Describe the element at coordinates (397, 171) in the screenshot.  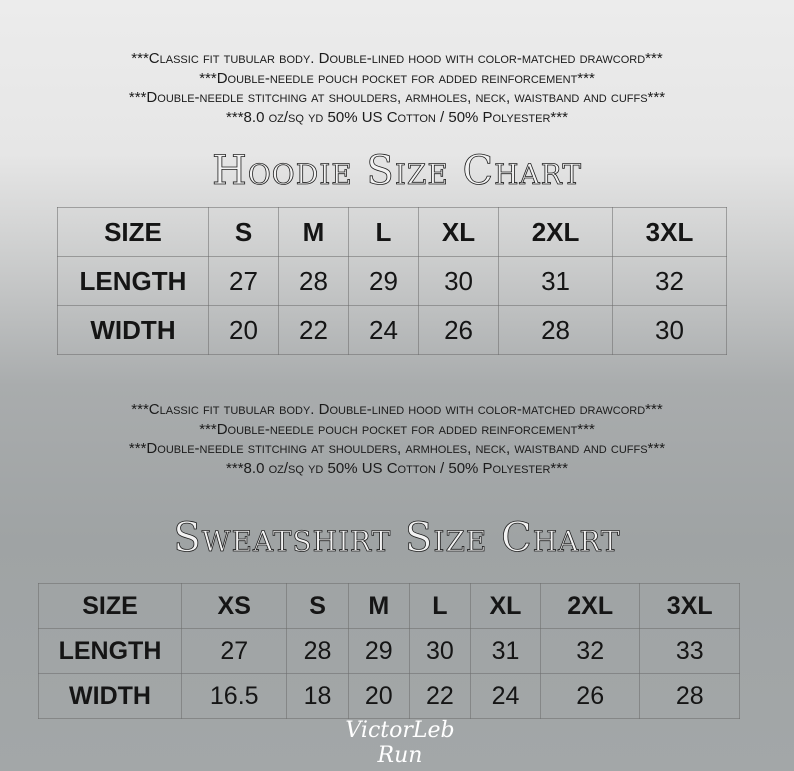
I see `hoodie-title: Hoodie Size Chart` at that location.